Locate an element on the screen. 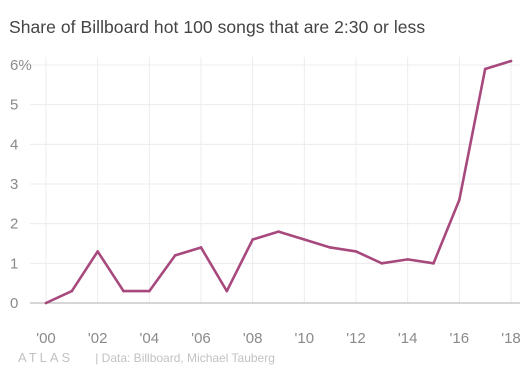  x-tick-label: '18 is located at coordinates (511, 338).